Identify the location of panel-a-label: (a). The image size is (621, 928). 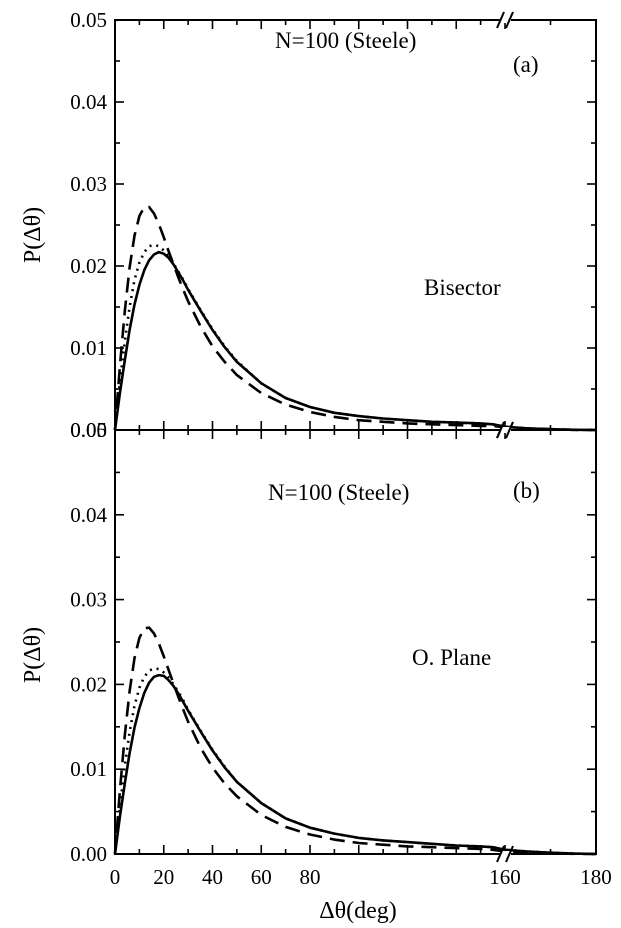
(526, 64).